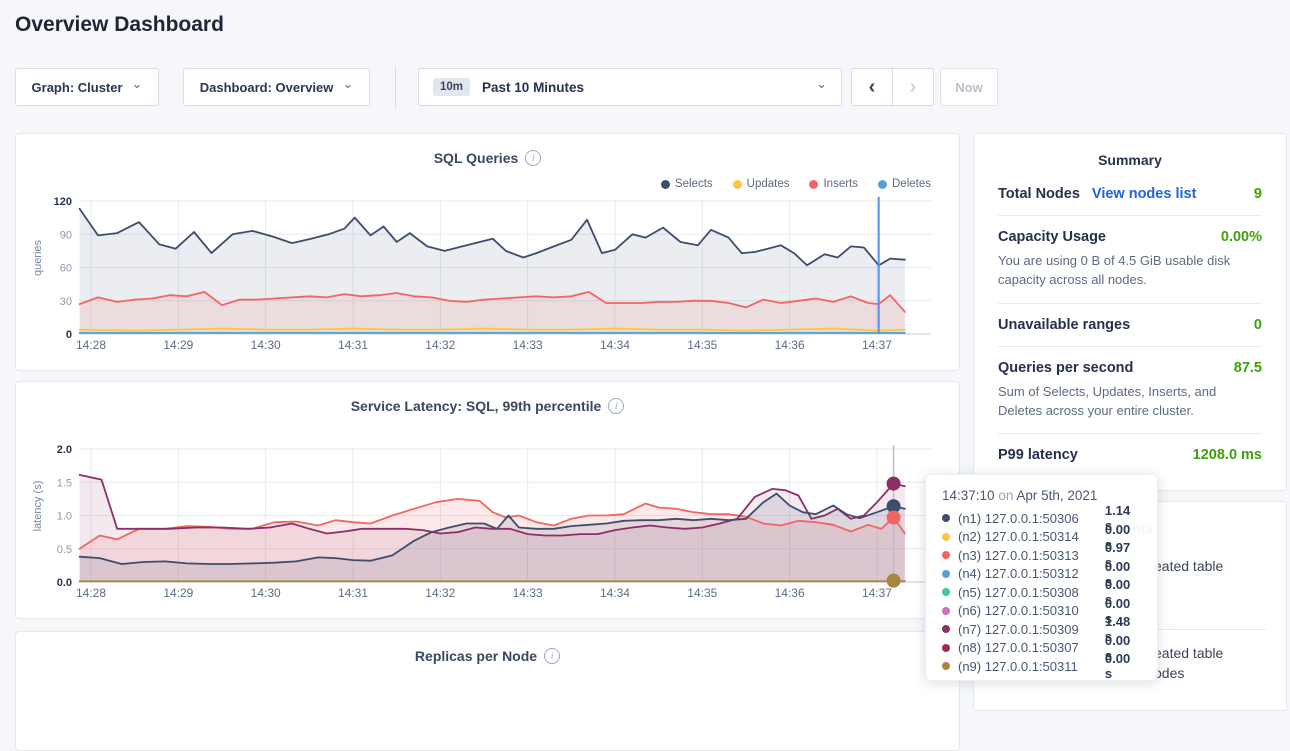 This screenshot has height=751, width=1290. What do you see at coordinates (64, 517) in the screenshot?
I see `svg-text: 1.0` at bounding box center [64, 517].